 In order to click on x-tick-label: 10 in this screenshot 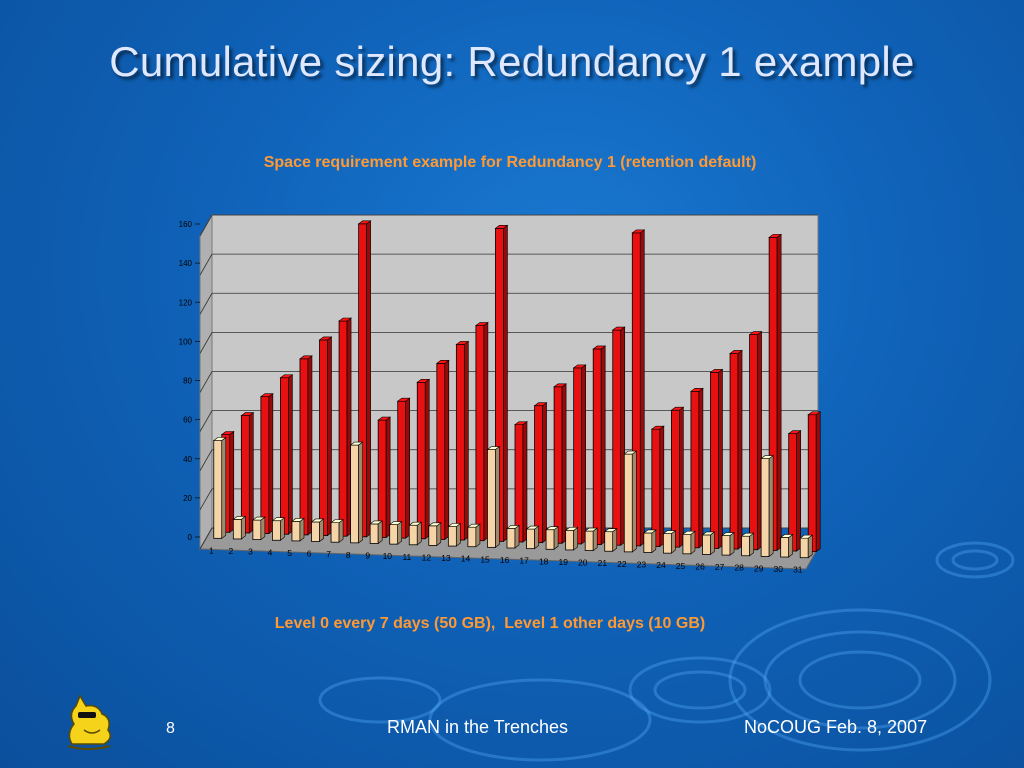, I will do `click(388, 556)`.